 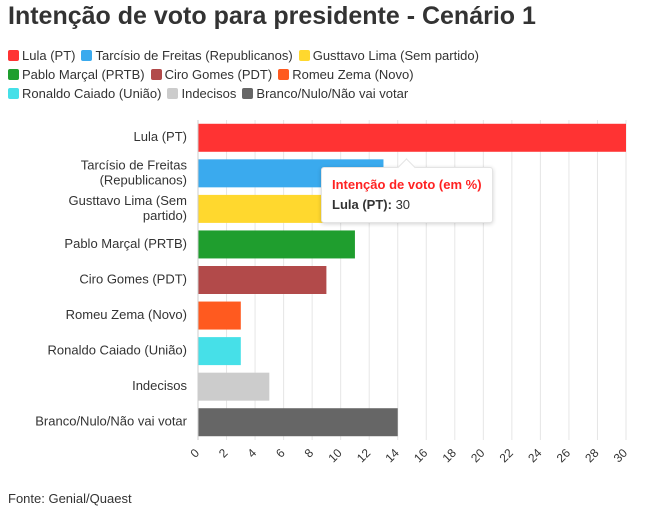 What do you see at coordinates (407, 184) in the screenshot?
I see `tooltip-title: Intenção de voto (em %)` at bounding box center [407, 184].